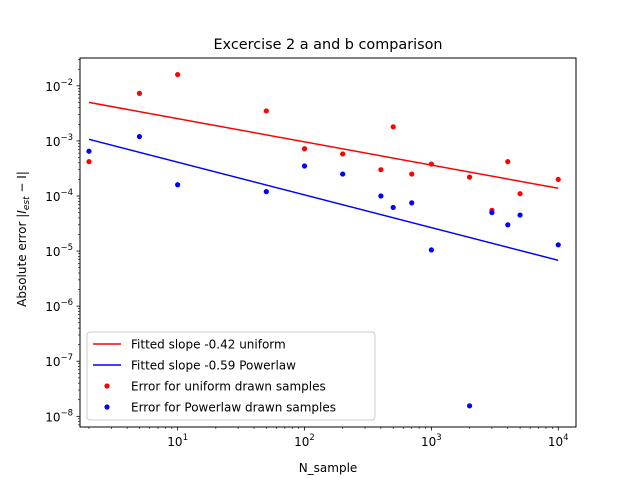 The width and height of the screenshot is (640, 480). I want to click on y-tick-label: 10⁻⁶, so click(59, 306).